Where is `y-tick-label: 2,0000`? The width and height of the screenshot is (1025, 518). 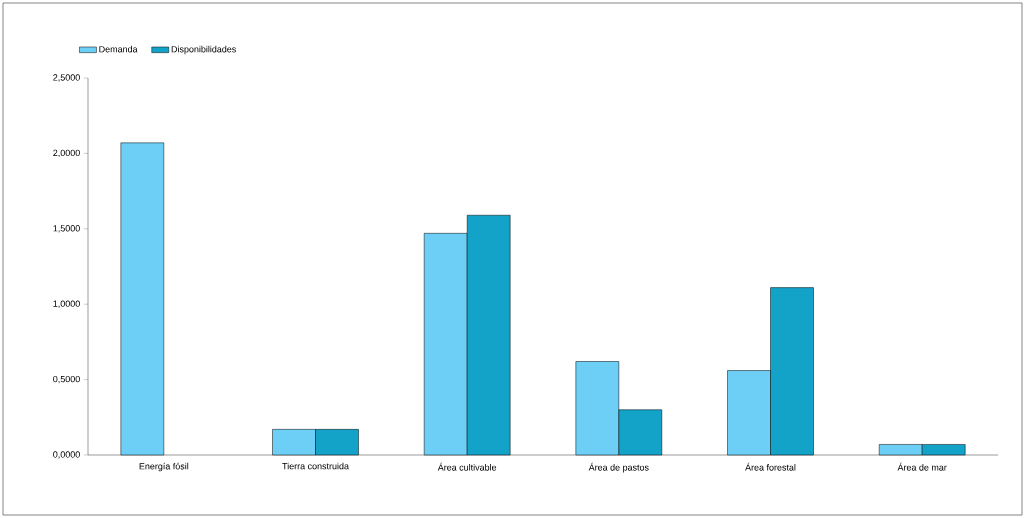 y-tick-label: 2,0000 is located at coordinates (66, 153).